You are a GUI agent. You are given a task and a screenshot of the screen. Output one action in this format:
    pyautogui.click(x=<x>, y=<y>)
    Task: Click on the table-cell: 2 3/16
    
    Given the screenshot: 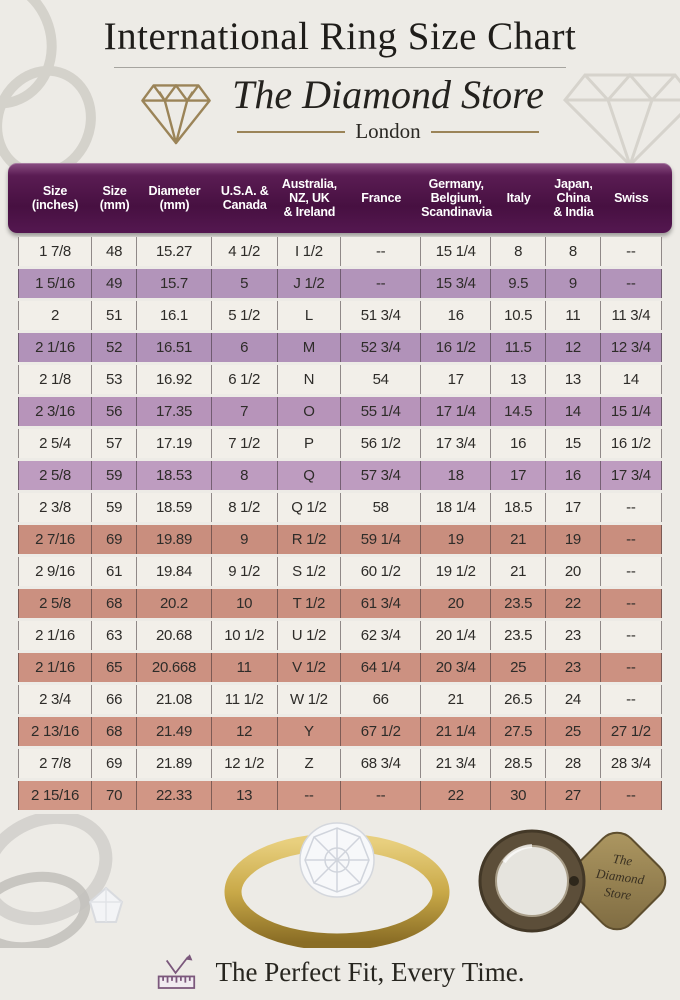 What is the action you would take?
    pyautogui.click(x=55, y=411)
    